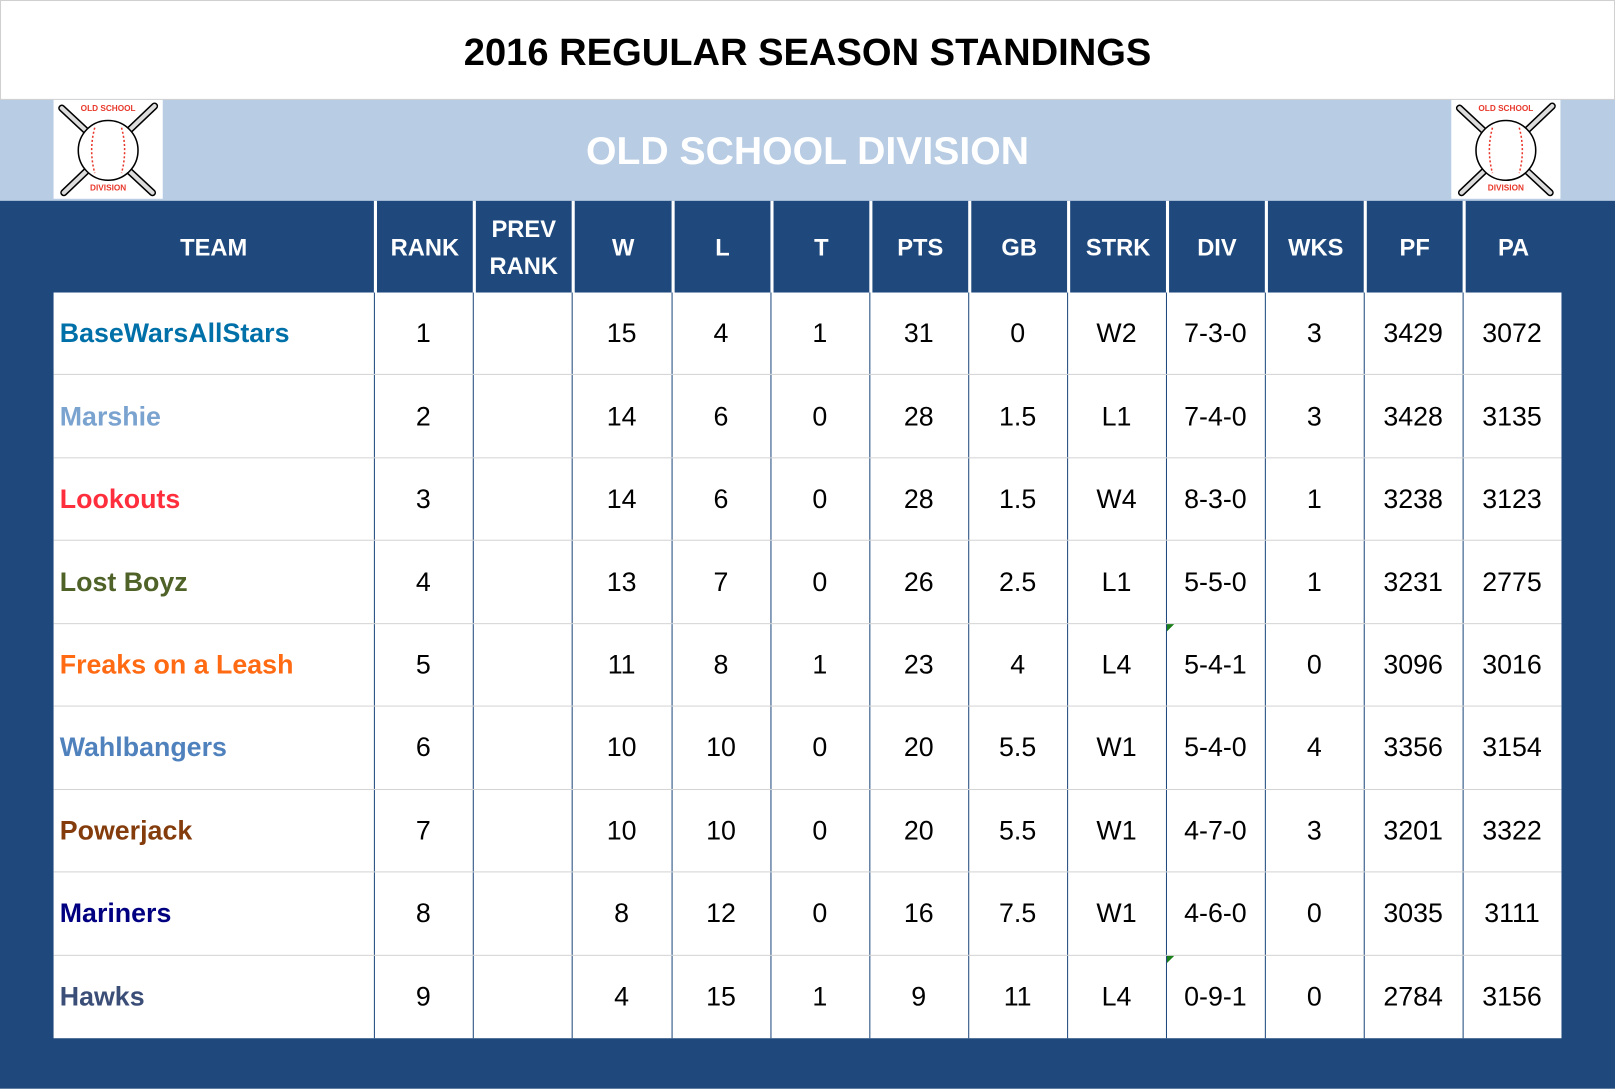  Describe the element at coordinates (918, 747) in the screenshot. I see `cell-pts: 20` at that location.